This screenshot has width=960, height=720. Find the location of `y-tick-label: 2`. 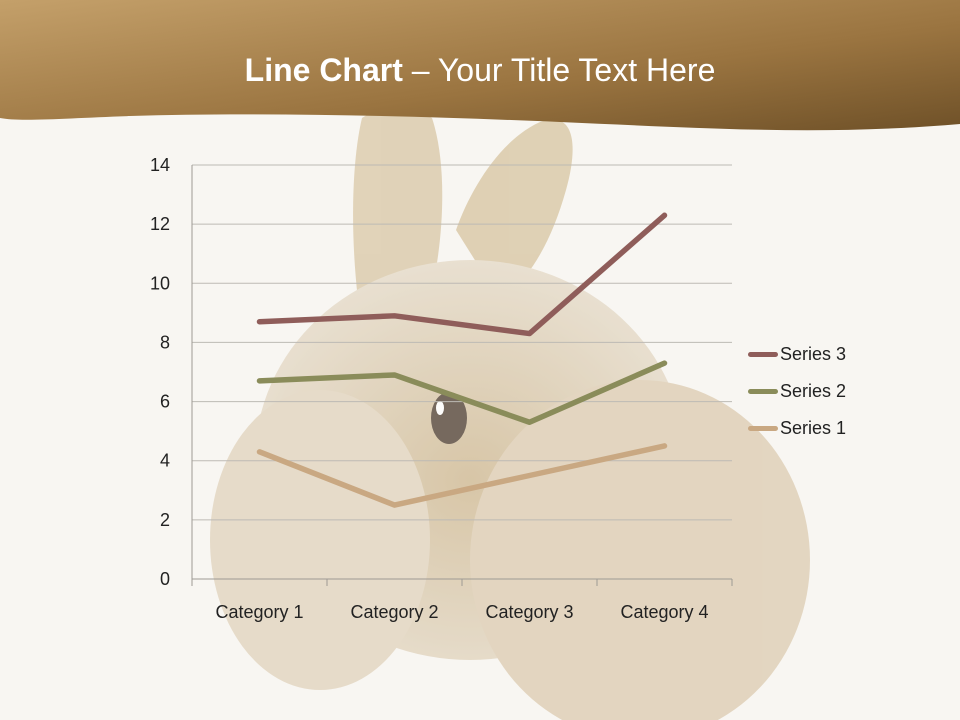

y-tick-label: 2 is located at coordinates (165, 520).